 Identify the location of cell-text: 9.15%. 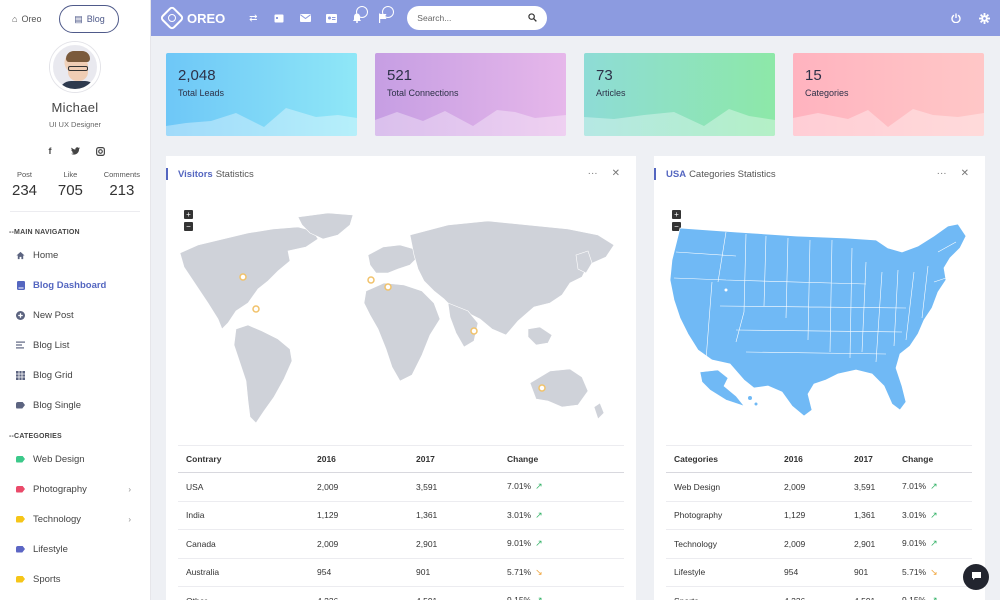
(914, 597).